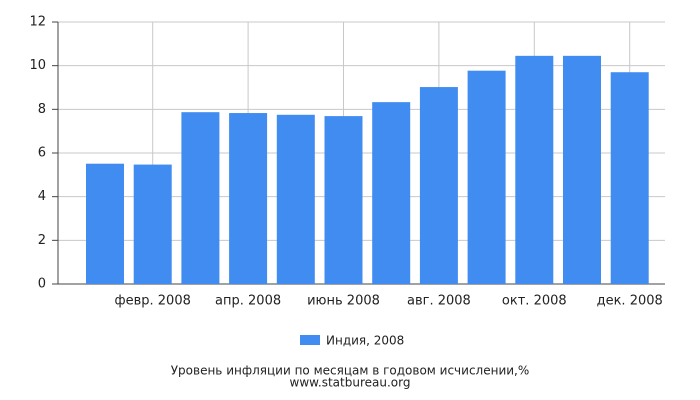  I want to click on y-tick-label: 6, so click(42, 153).